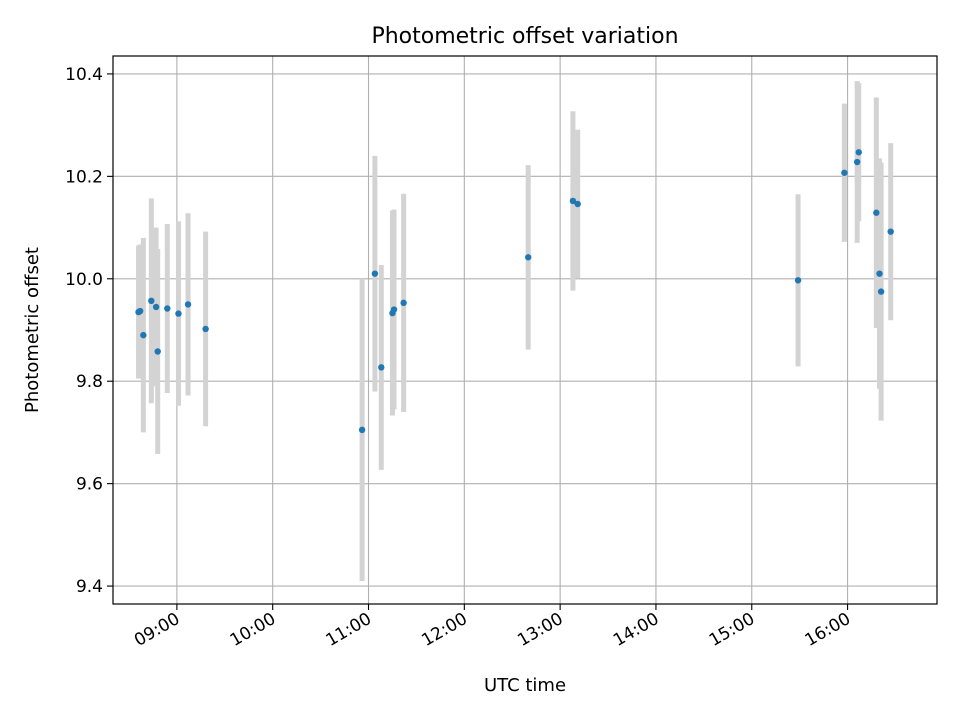 This screenshot has height=720, width=960. I want to click on y-tick-label: 10.2, so click(84, 177).